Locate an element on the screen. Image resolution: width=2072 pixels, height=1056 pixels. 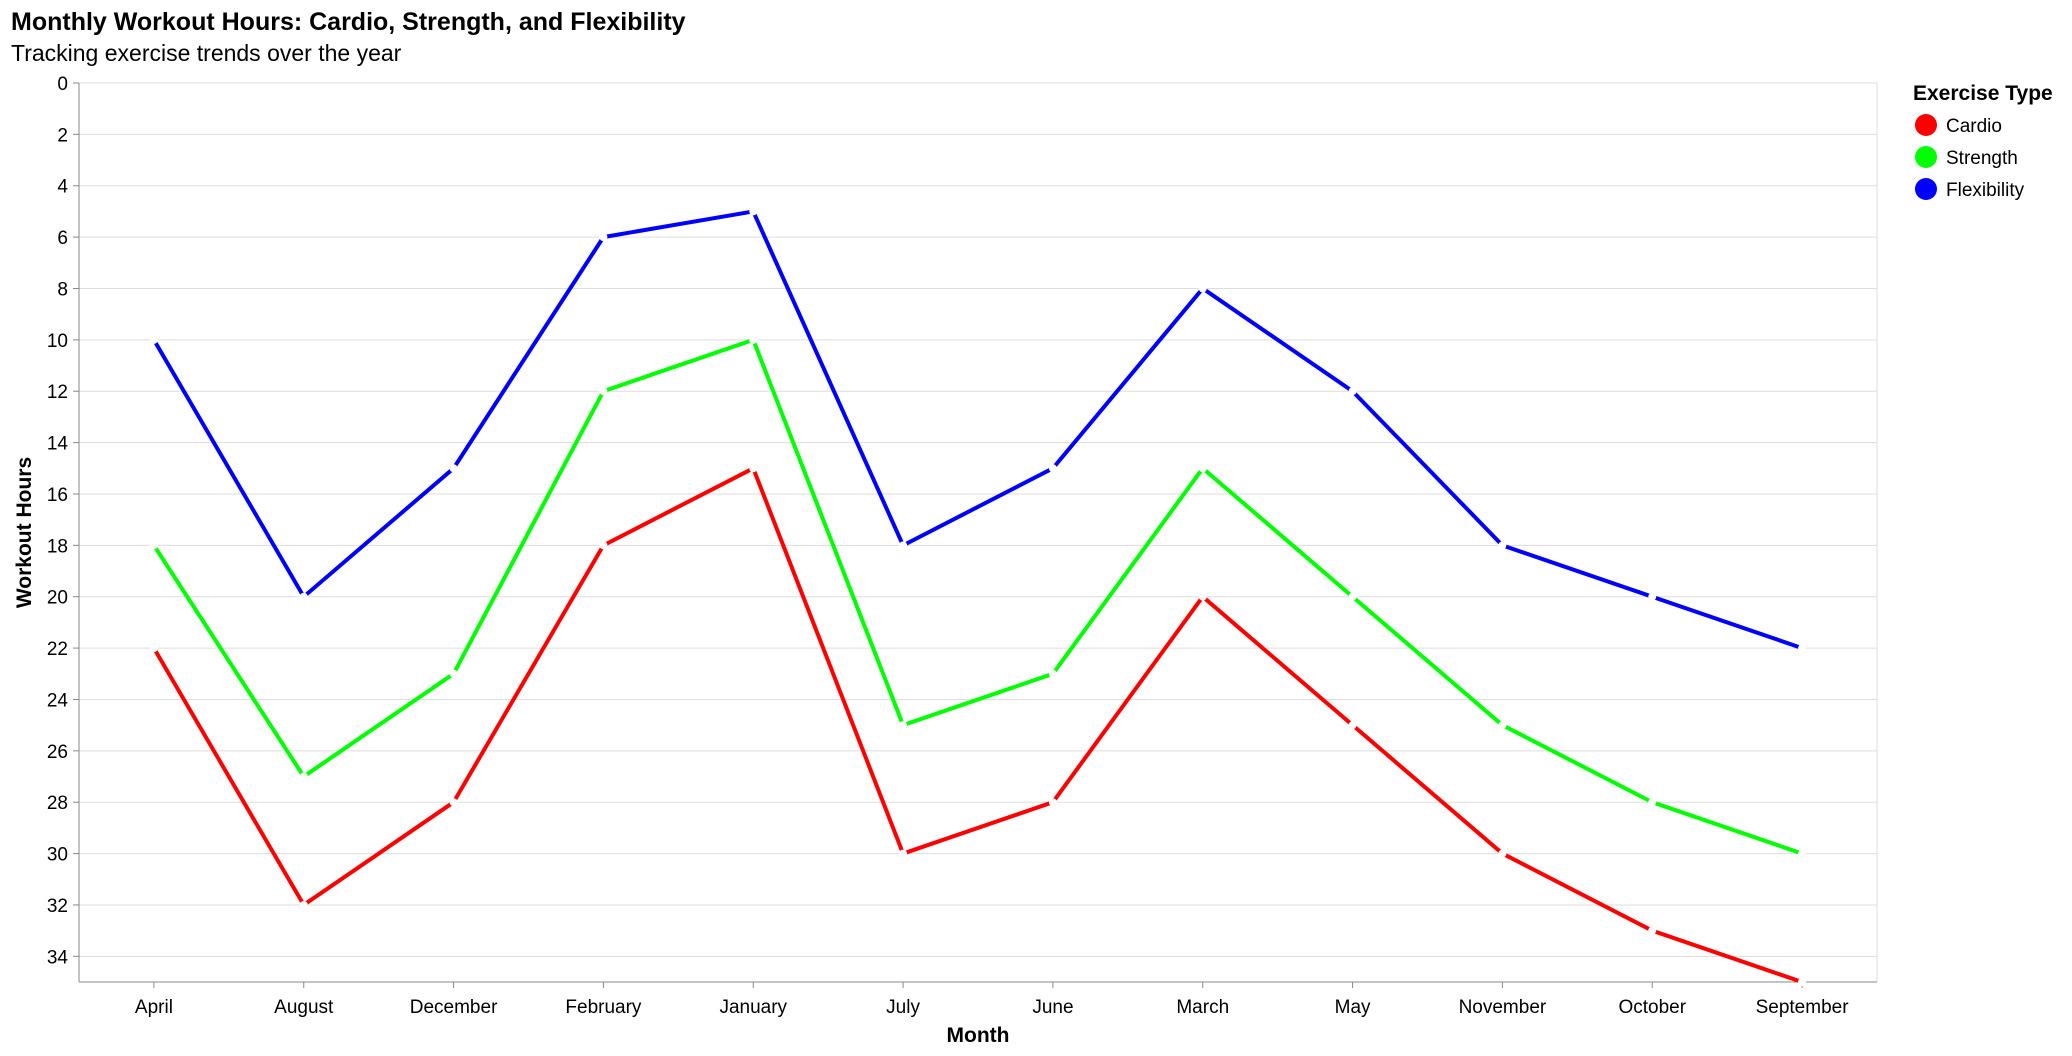
y-tick-label: 20 is located at coordinates (57, 598).